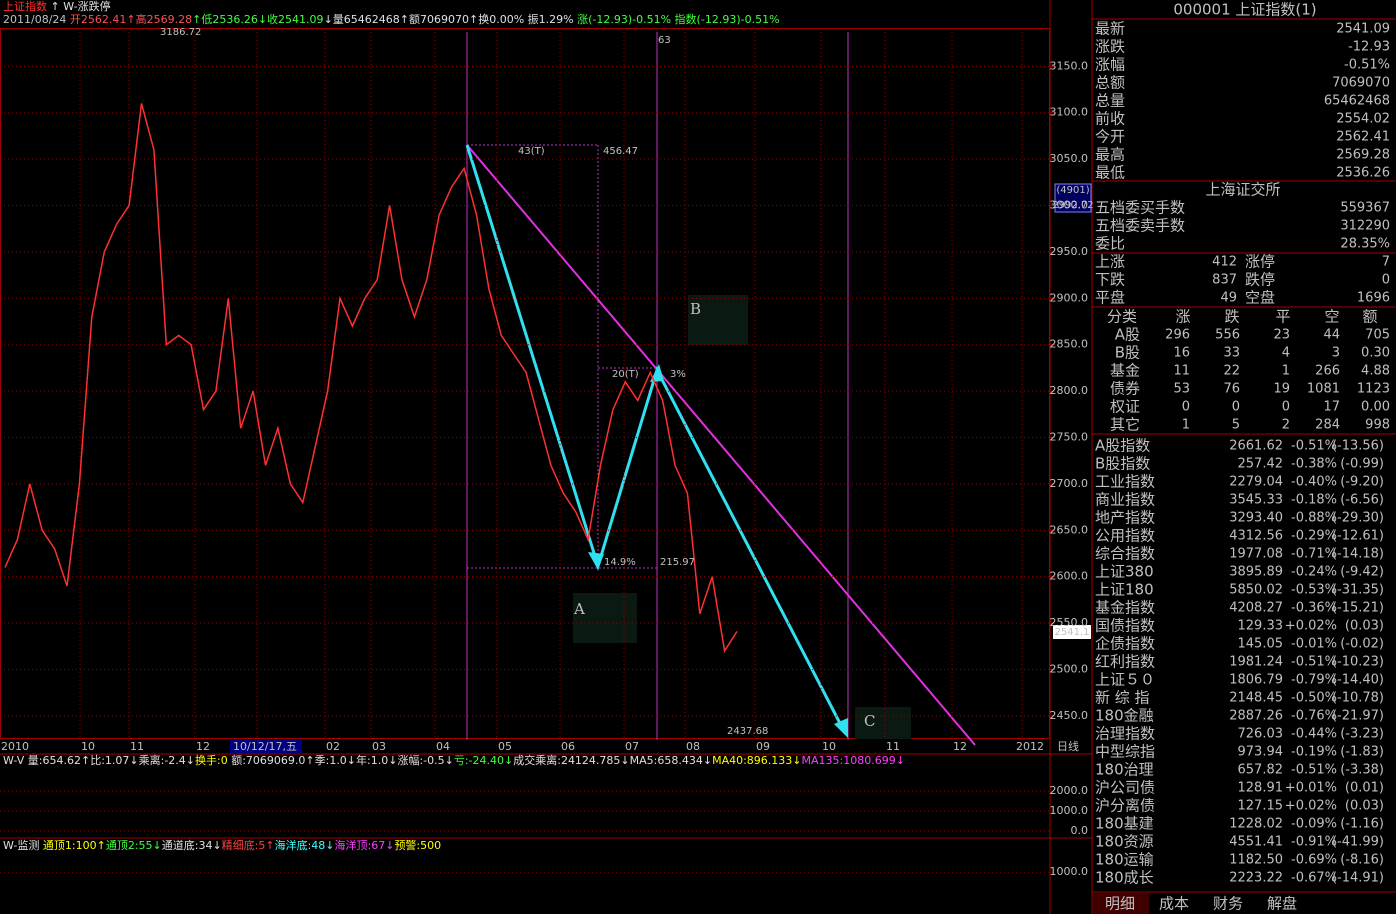  Describe the element at coordinates (1110, 29) in the screenshot. I see `quote-label: 最新` at that location.